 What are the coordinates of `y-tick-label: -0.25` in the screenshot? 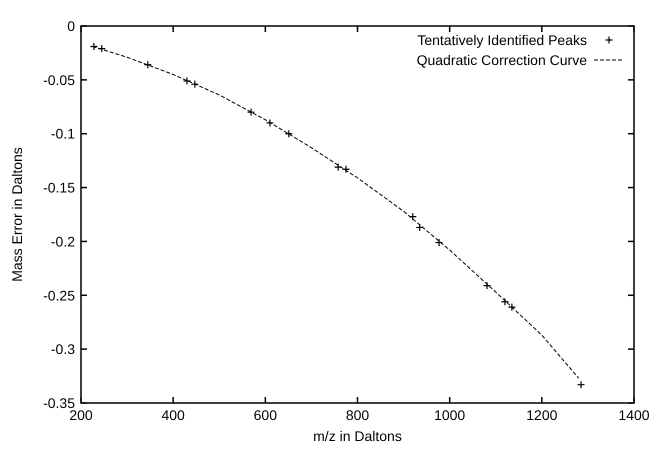 It's located at (59, 295).